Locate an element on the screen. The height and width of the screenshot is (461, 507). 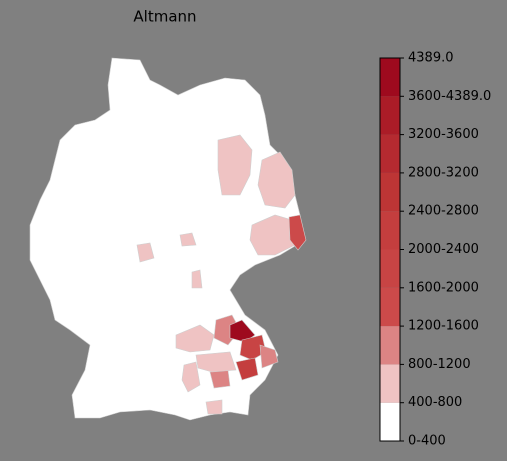
colorbar-label: 2800-3200 is located at coordinates (443, 172).